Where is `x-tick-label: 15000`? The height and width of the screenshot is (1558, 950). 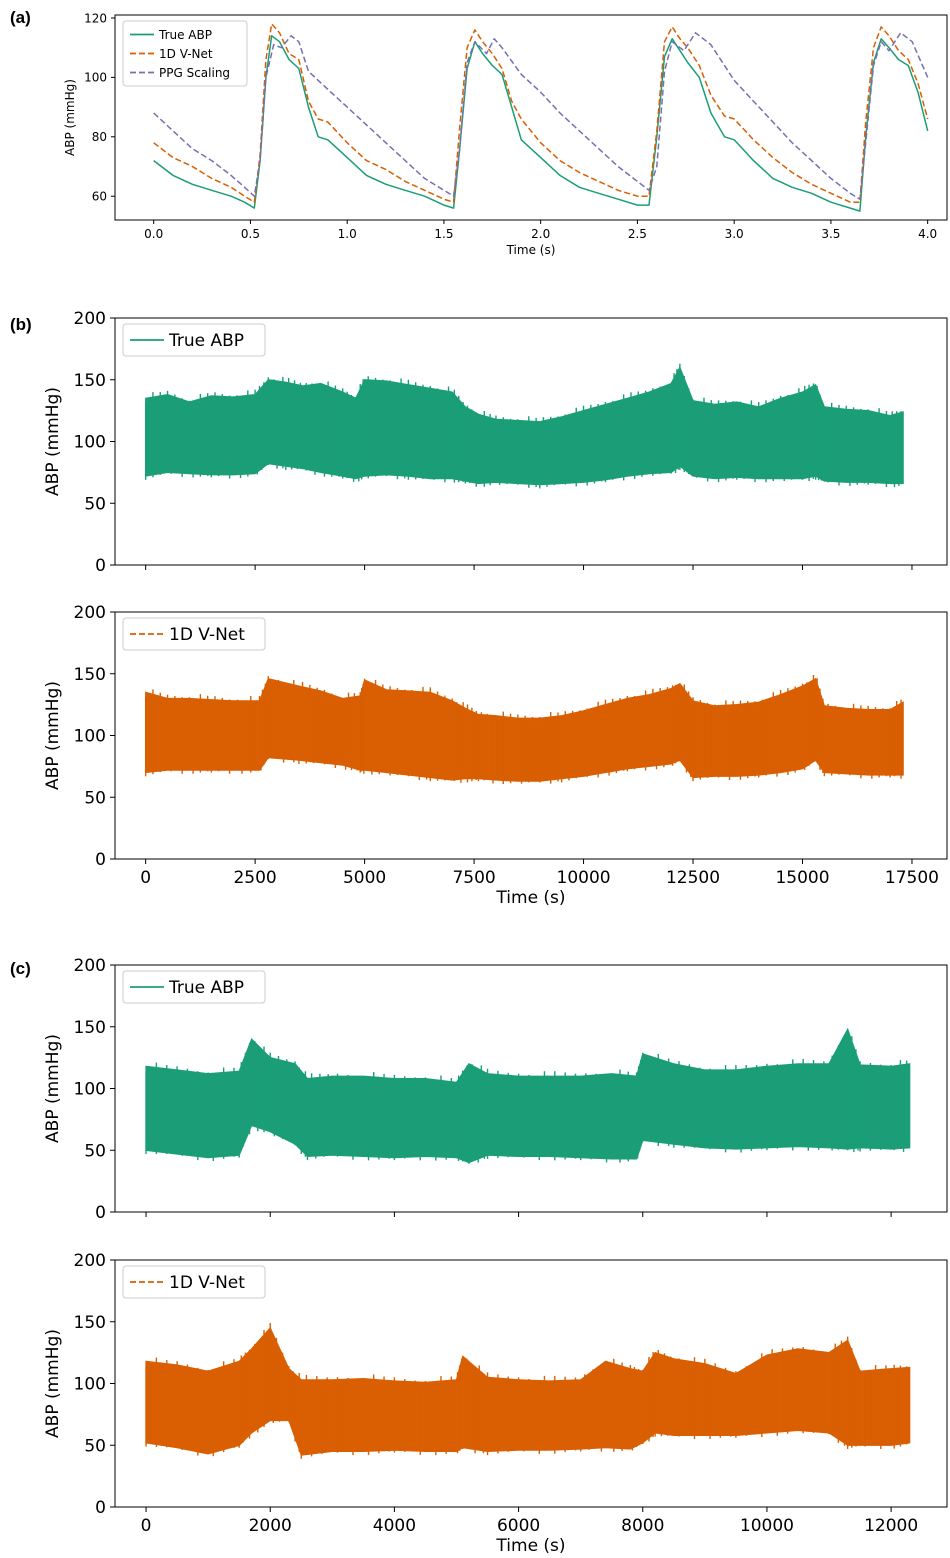
x-tick-label: 15000 is located at coordinates (802, 878).